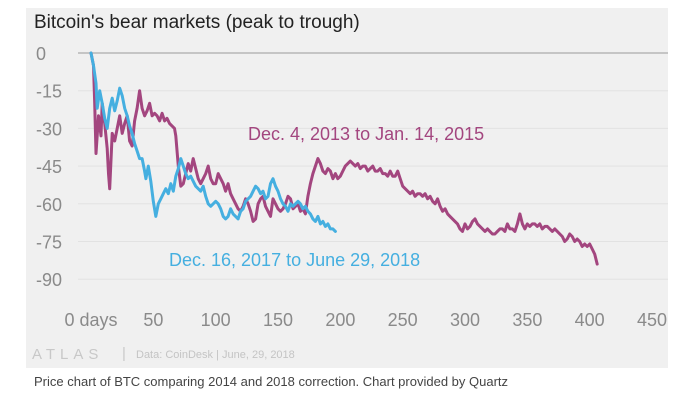 The image size is (687, 400). I want to click on x-tick-label: 350, so click(527, 320).